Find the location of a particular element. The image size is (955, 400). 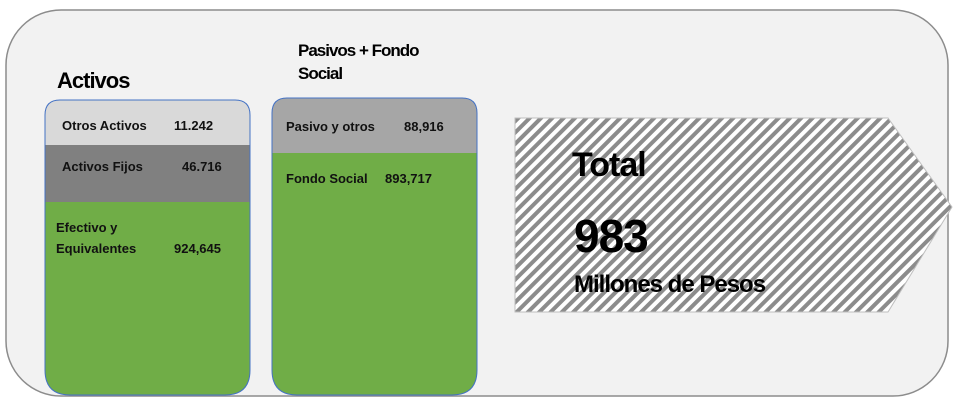

assets-title: Activos is located at coordinates (93, 80).